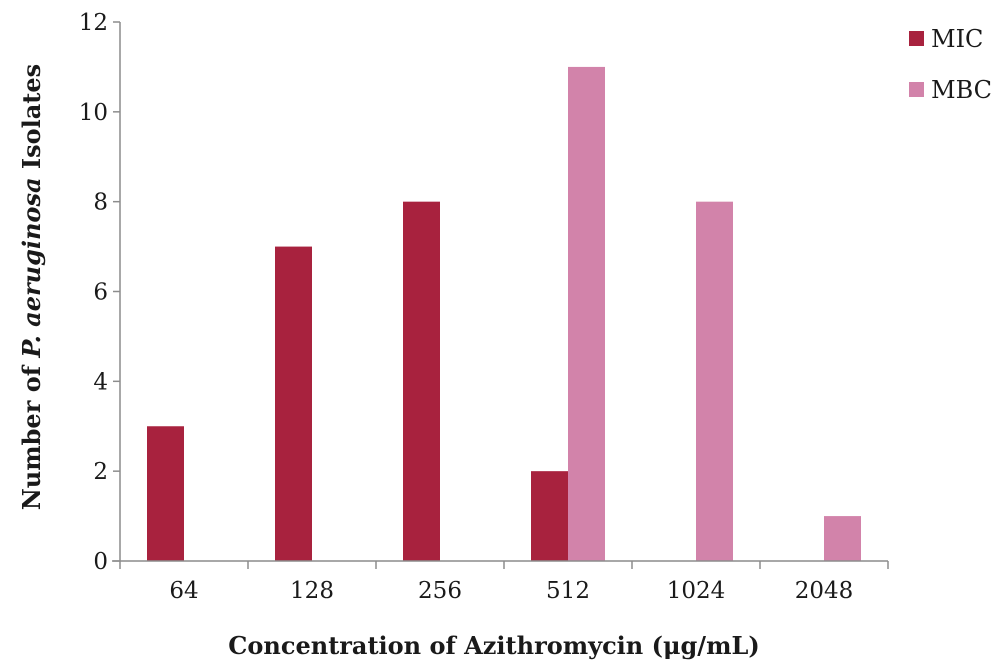 Image resolution: width=1000 pixels, height=672 pixels. Describe the element at coordinates (31, 267) in the screenshot. I see `y-axis-title-italic: P. aeruginosa` at that location.